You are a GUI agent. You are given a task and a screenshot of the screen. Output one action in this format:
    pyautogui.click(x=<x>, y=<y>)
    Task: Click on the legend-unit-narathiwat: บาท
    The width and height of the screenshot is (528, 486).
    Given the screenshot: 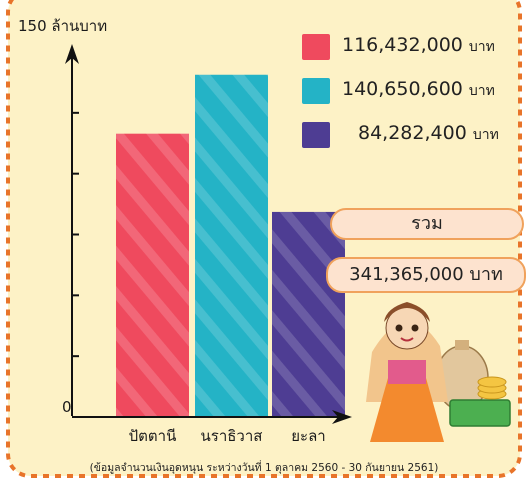 What is the action you would take?
    pyautogui.click(x=481, y=91)
    